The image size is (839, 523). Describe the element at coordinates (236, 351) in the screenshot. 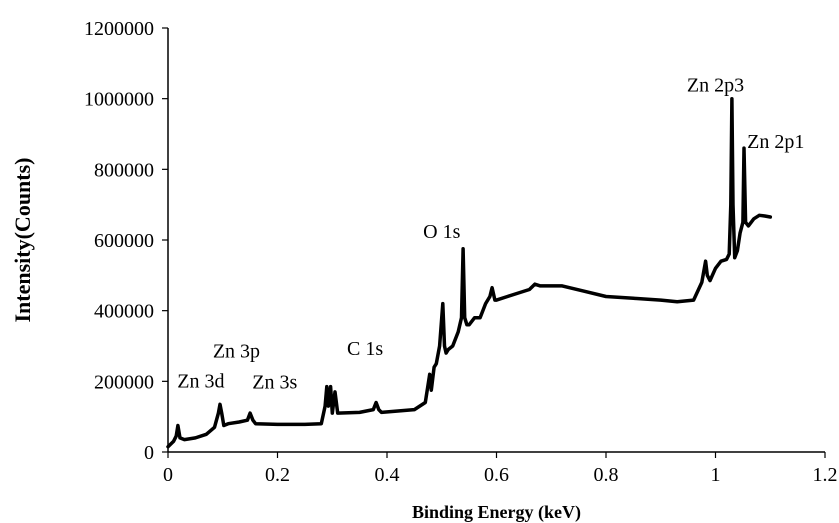

I see `peak-label: Zn 3p` at that location.